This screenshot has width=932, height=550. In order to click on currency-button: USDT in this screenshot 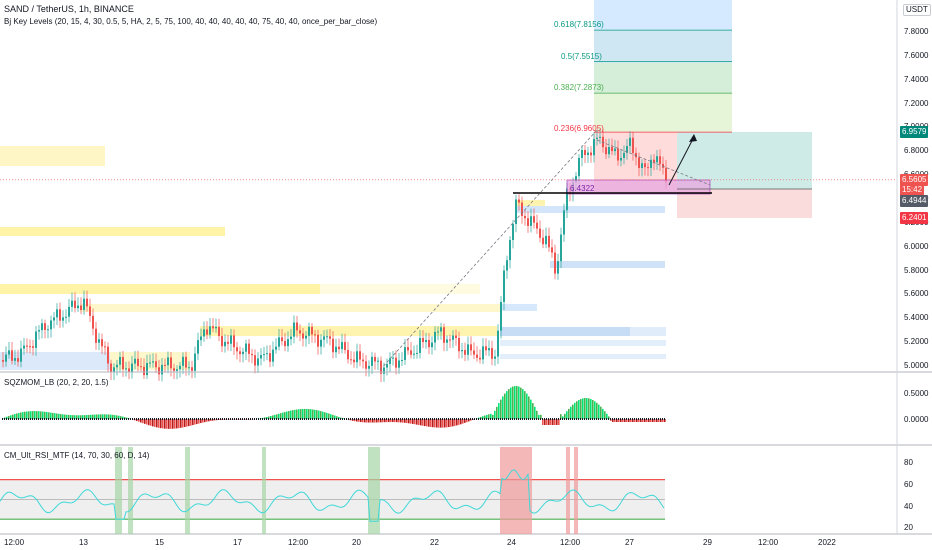, I will do `click(917, 10)`.